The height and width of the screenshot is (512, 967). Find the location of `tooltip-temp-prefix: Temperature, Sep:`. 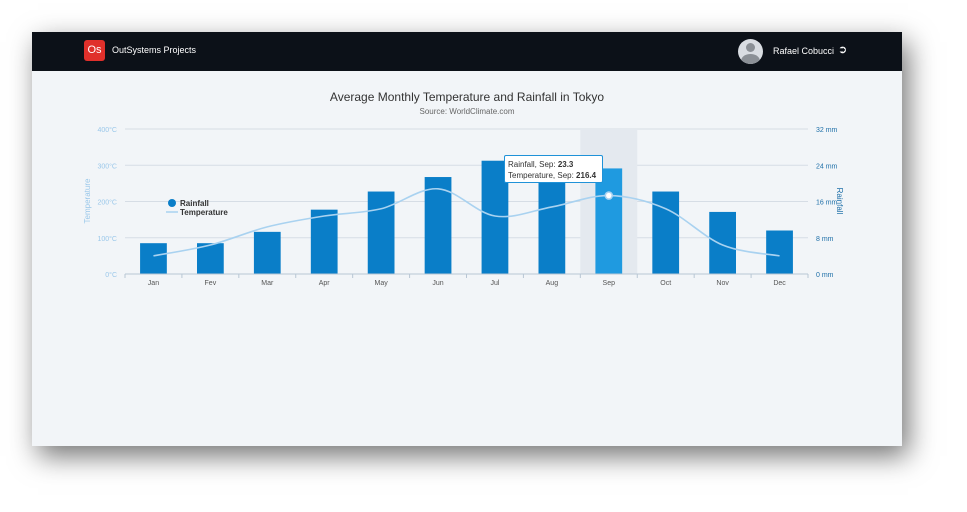

tooltip-temp-prefix: Temperature, Sep: is located at coordinates (542, 175).